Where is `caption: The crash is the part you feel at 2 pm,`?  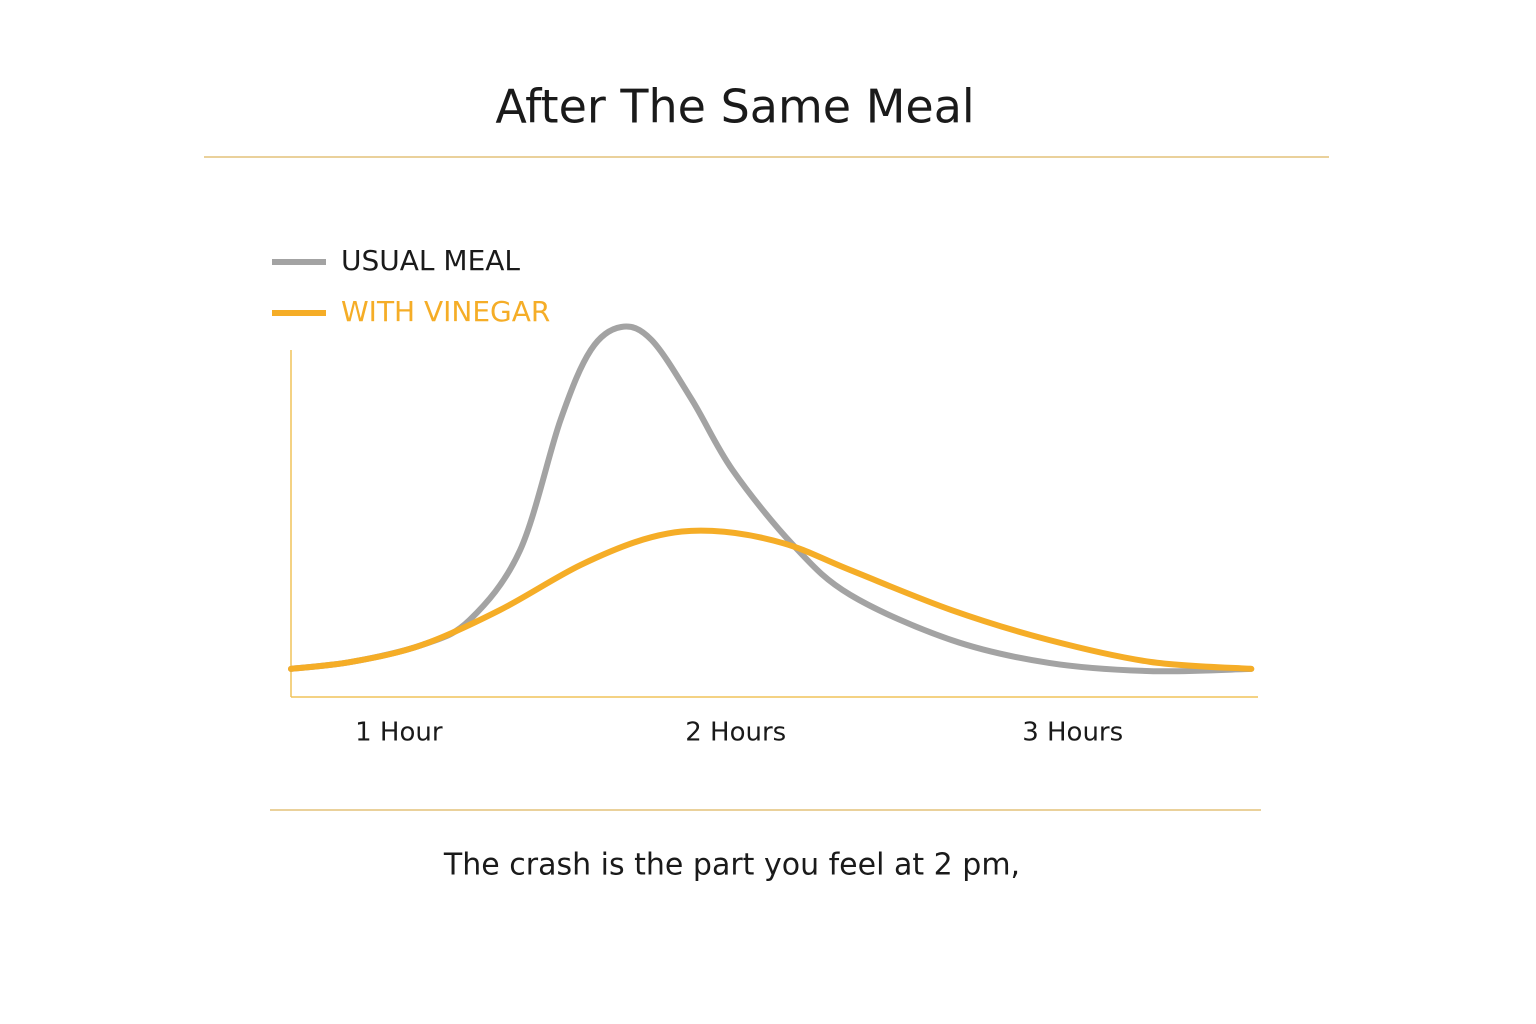
caption: The crash is the part you feel at 2 pm, is located at coordinates (731, 865).